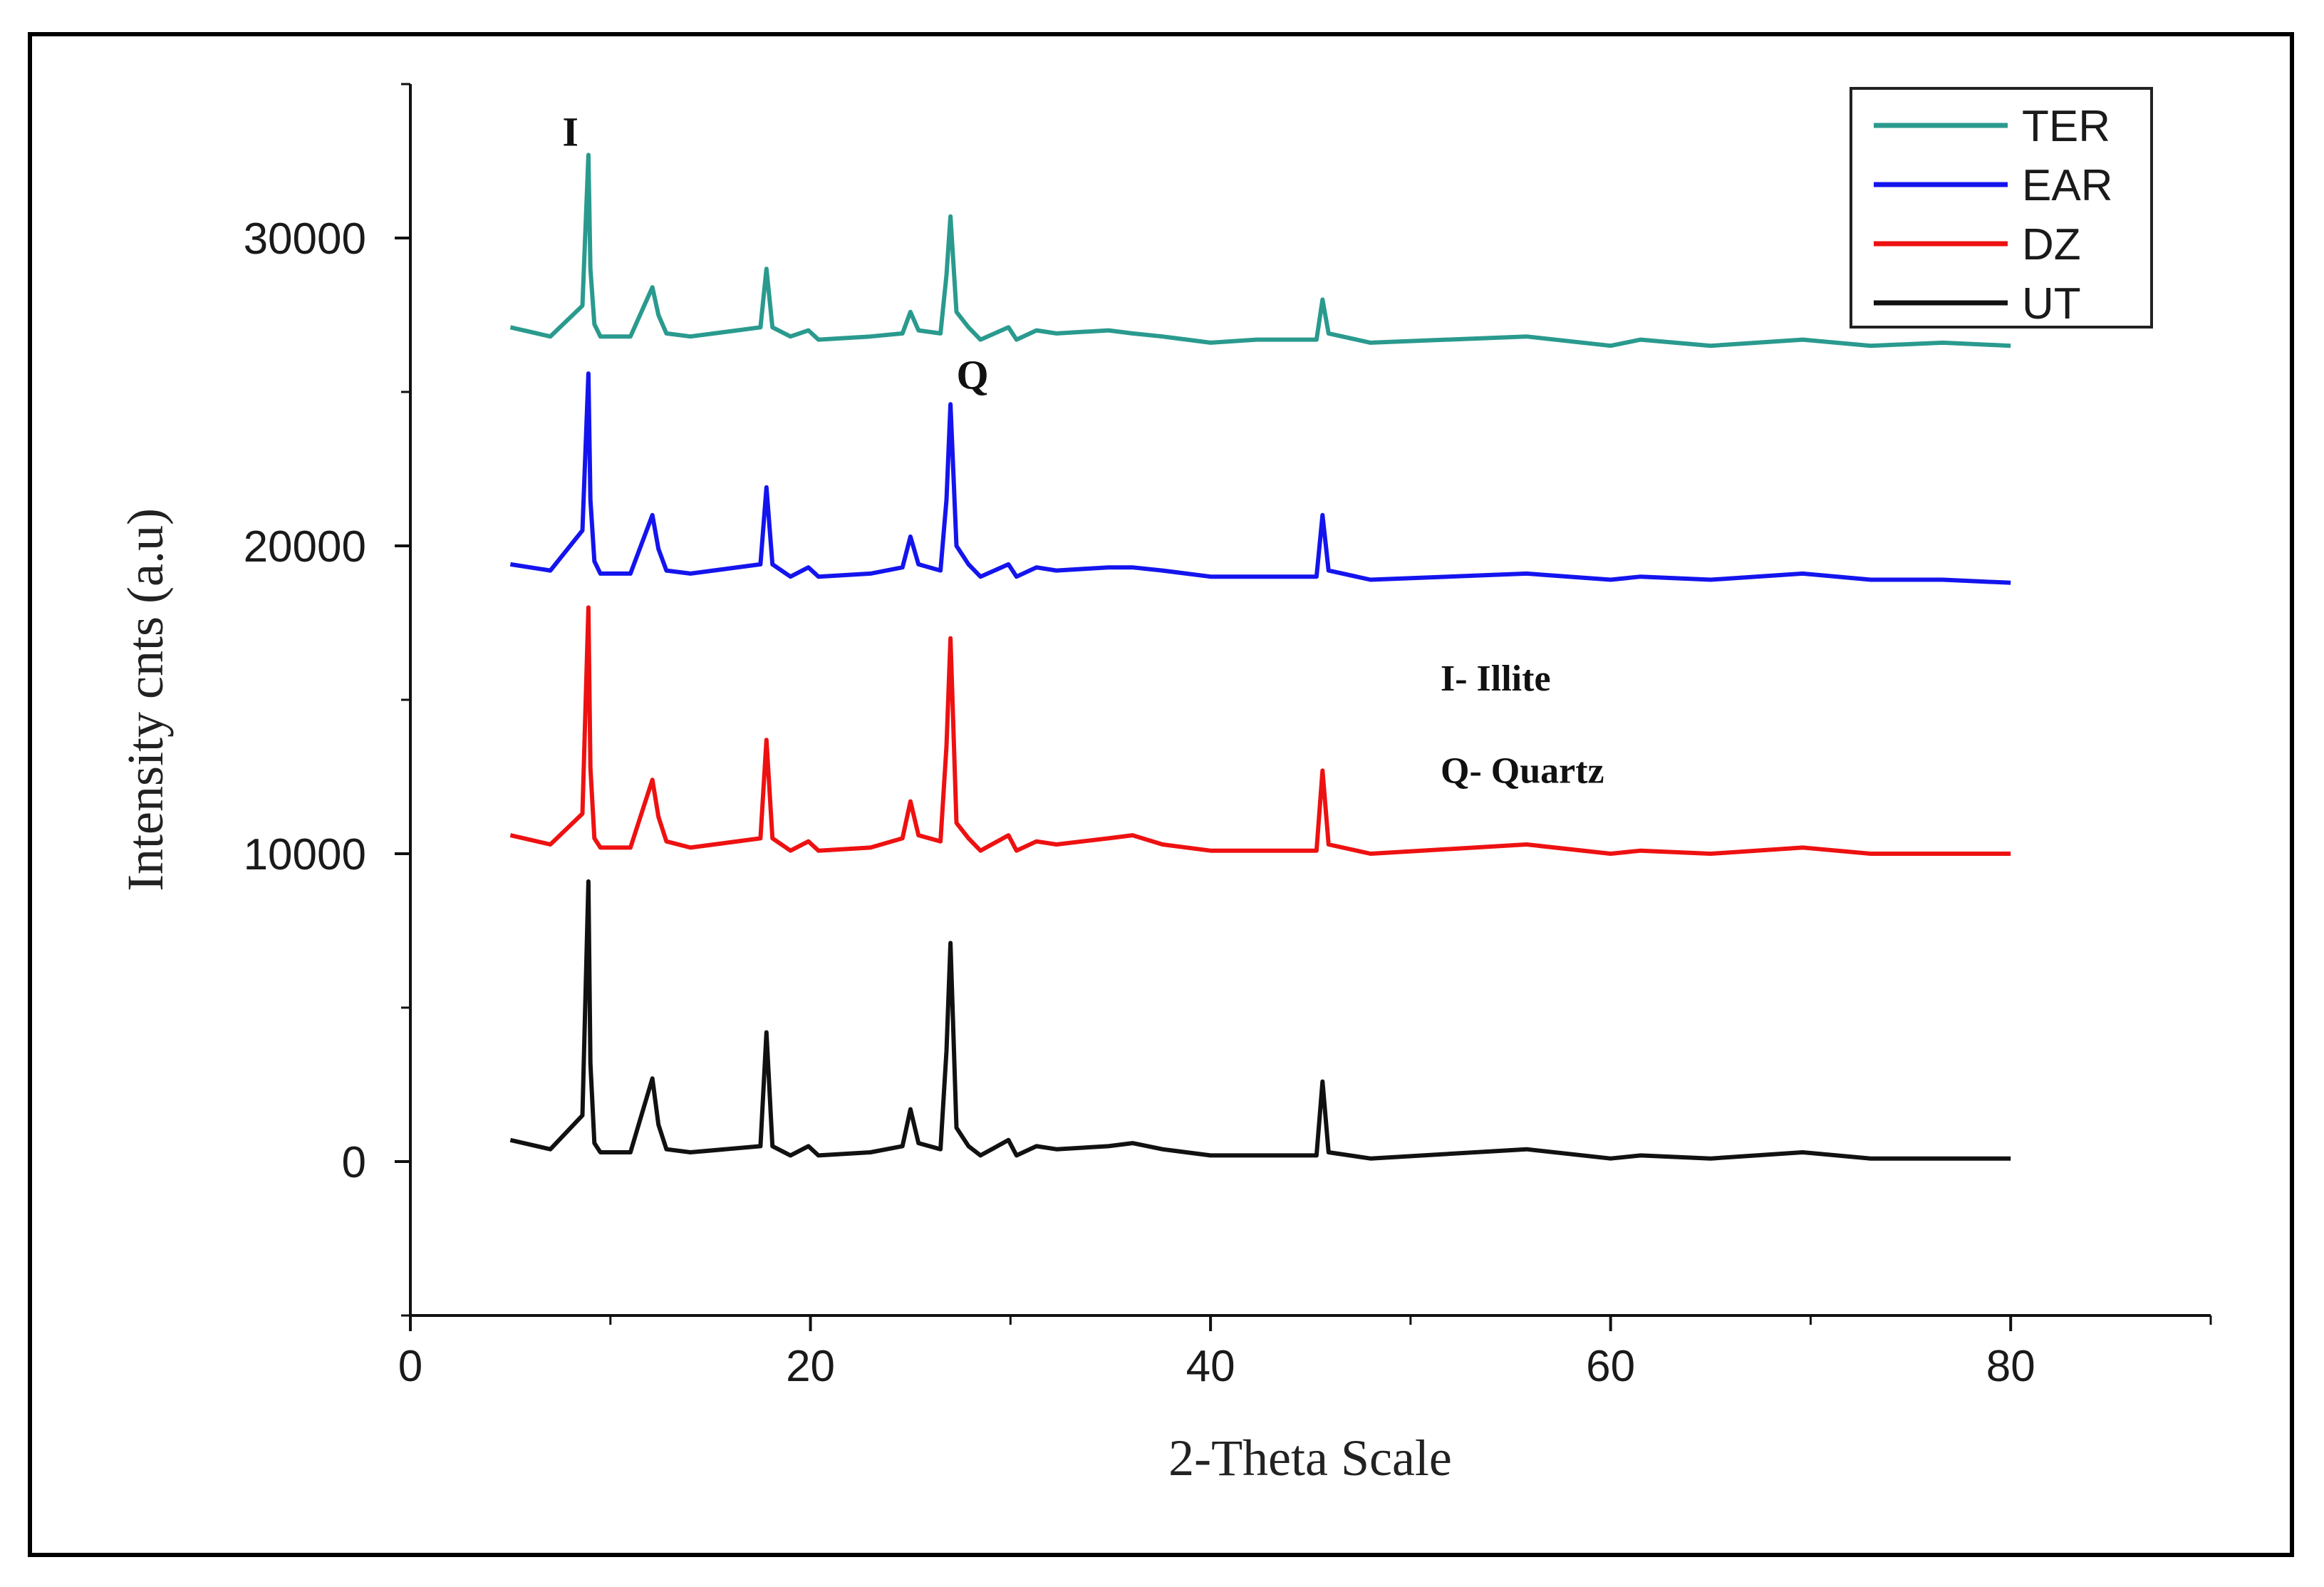 The image size is (2324, 1587). What do you see at coordinates (2066, 126) in the screenshot?
I see `legend-label-ter: TER` at bounding box center [2066, 126].